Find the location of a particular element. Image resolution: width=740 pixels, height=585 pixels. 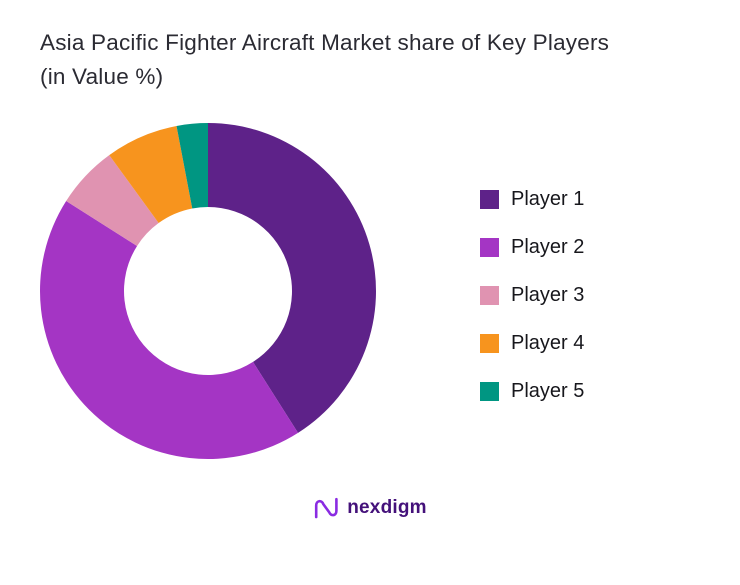

nexdigm-logo-icon is located at coordinates (326, 508).